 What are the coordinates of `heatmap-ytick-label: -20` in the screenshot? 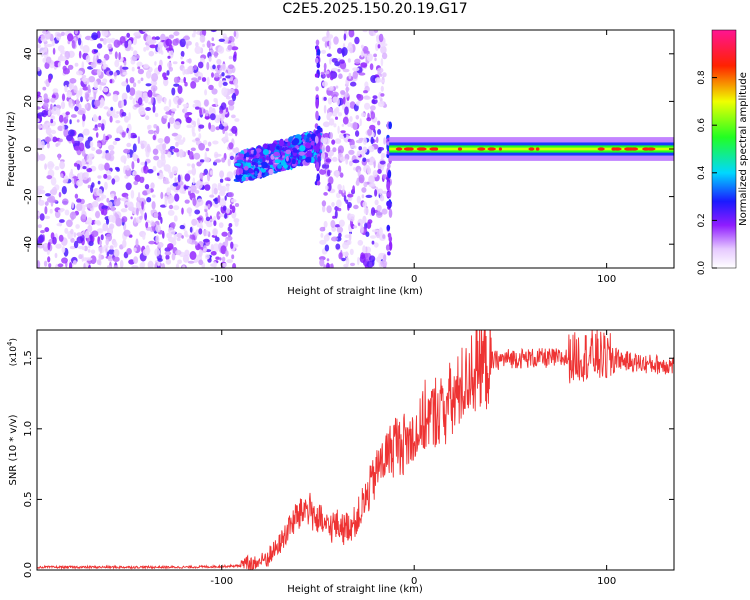 It's located at (28, 196).